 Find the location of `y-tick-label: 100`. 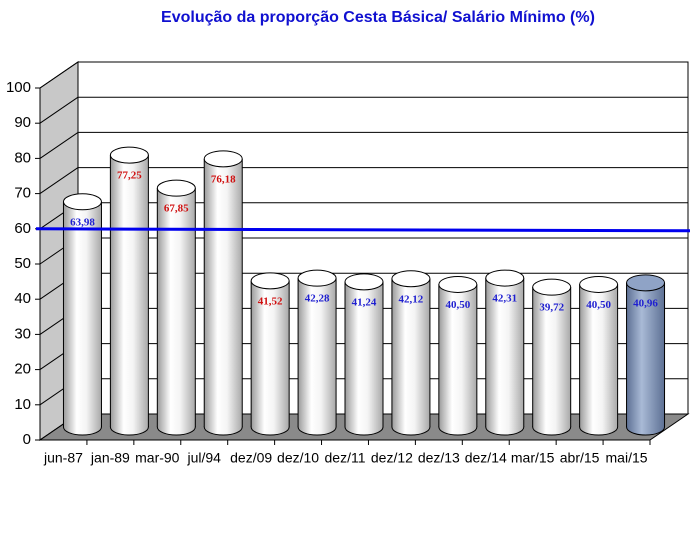

y-tick-label: 100 is located at coordinates (18, 87).